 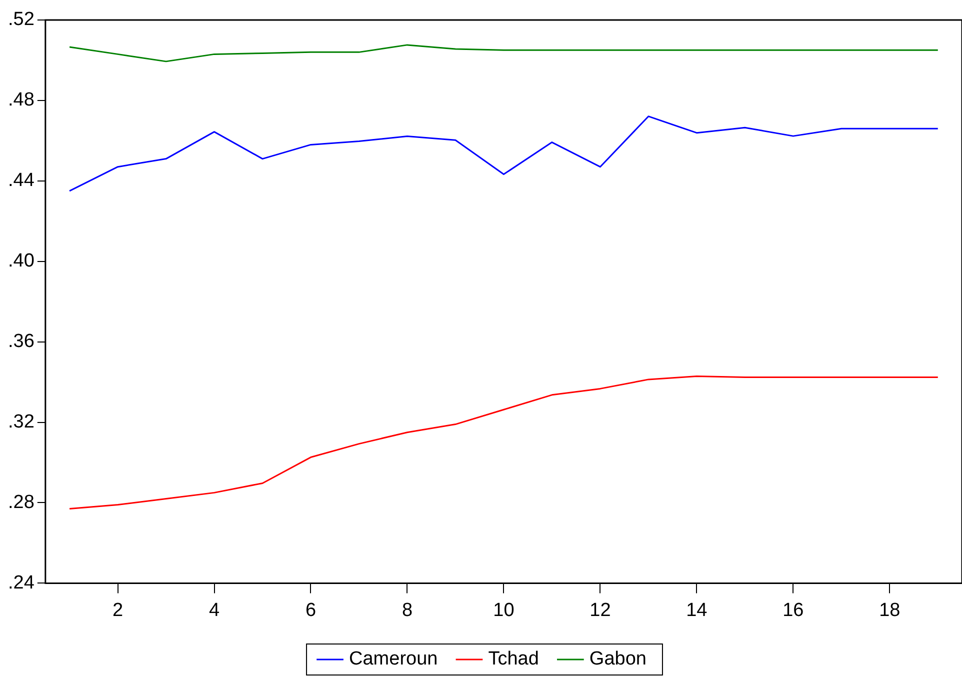 I want to click on legend-label: Tchad, so click(x=513, y=659).